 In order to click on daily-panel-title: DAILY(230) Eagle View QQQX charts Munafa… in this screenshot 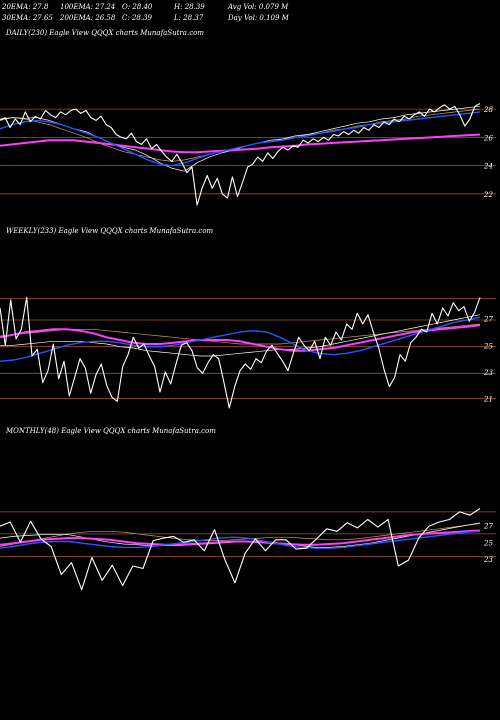, I will do `click(104, 33)`.